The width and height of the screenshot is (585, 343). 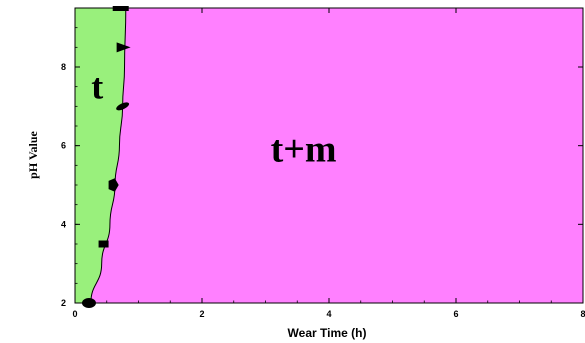 I want to click on marker-ellipse-tilted, so click(x=123, y=106).